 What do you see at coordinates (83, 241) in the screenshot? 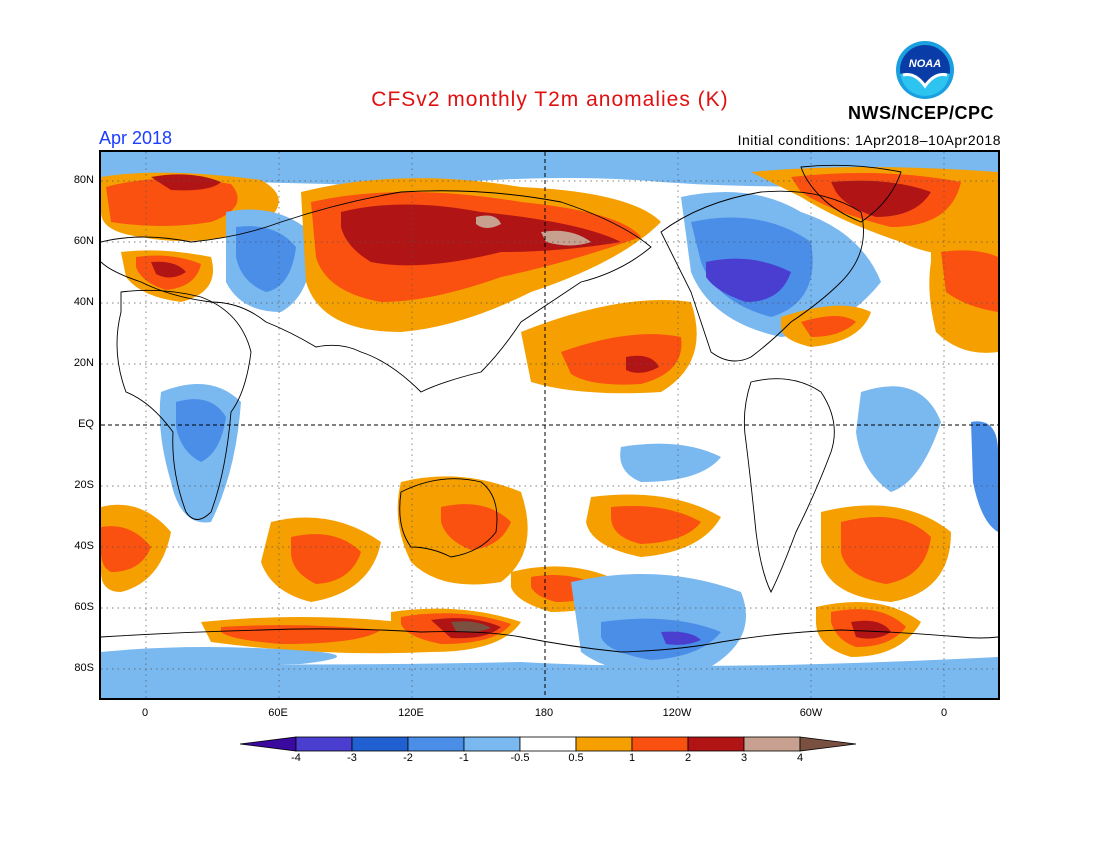
I see `lat-label: 60N` at bounding box center [83, 241].